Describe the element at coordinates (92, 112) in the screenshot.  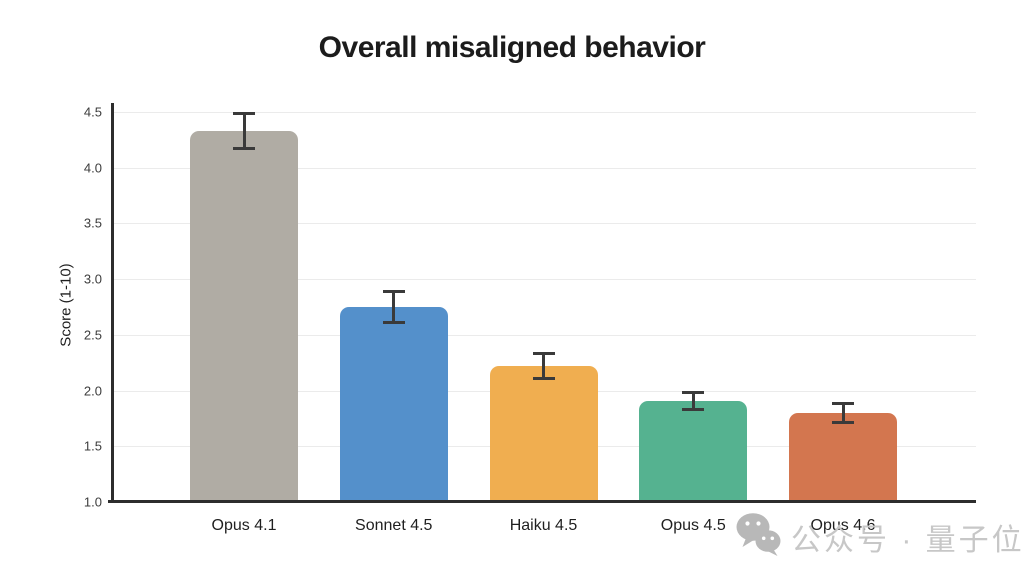
I see `y-tick-label: 4.5` at that location.